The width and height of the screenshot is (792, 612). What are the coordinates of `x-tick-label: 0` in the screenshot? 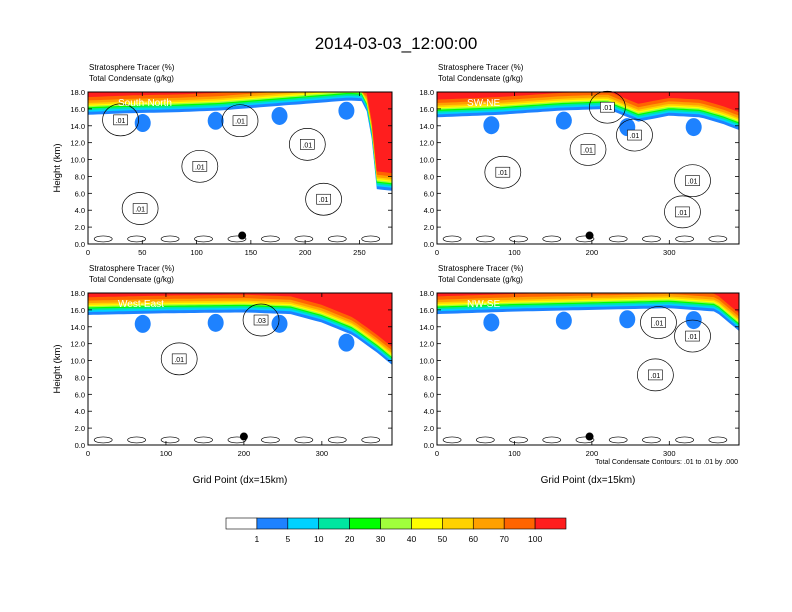 It's located at (437, 453).